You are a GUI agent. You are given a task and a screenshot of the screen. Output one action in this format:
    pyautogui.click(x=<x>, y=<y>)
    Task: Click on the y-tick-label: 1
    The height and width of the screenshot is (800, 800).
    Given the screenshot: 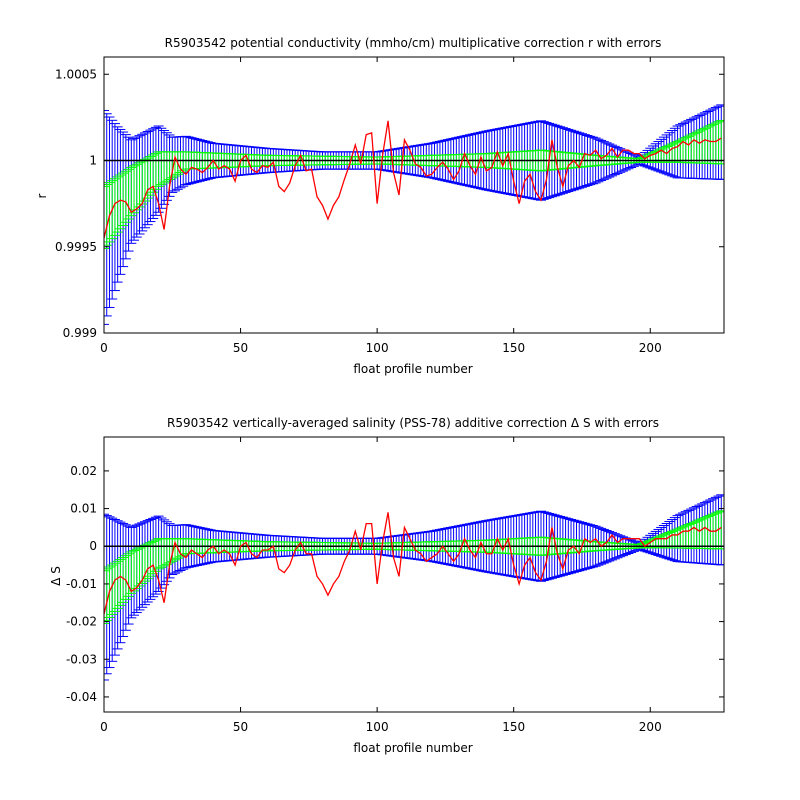 What is the action you would take?
    pyautogui.click(x=93, y=161)
    